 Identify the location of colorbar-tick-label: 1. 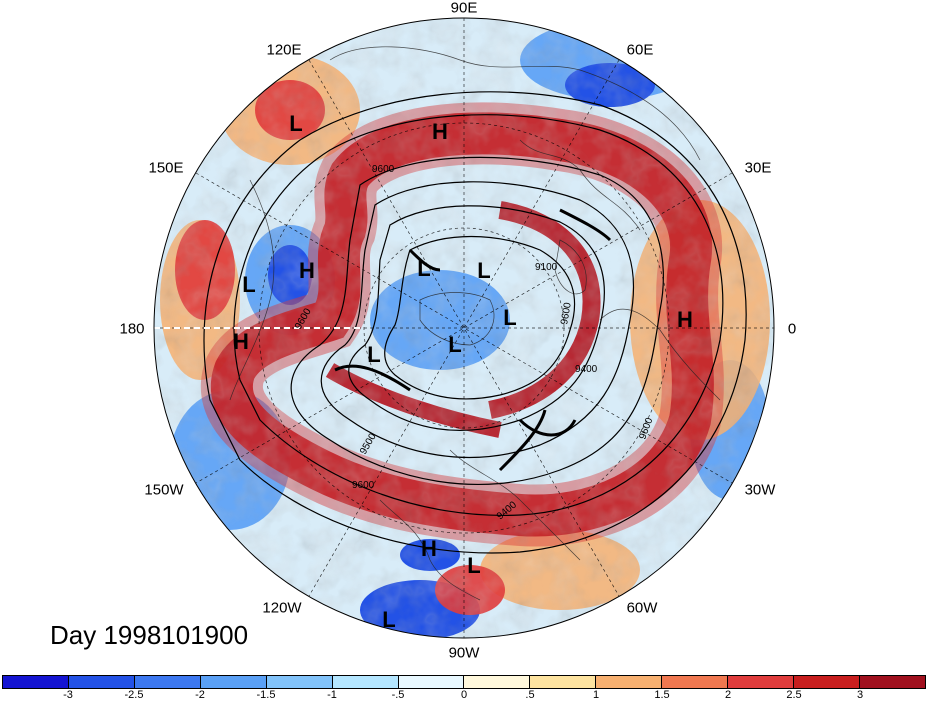
(596, 695).